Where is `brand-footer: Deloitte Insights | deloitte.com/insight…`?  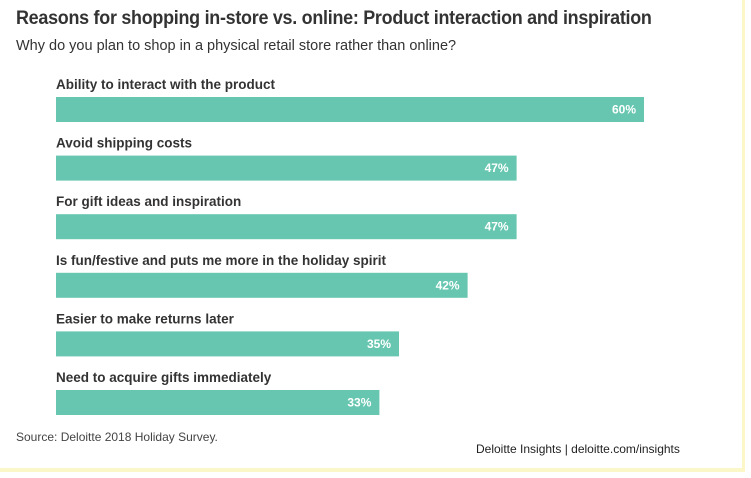 brand-footer: Deloitte Insights | deloitte.com/insight… is located at coordinates (578, 449).